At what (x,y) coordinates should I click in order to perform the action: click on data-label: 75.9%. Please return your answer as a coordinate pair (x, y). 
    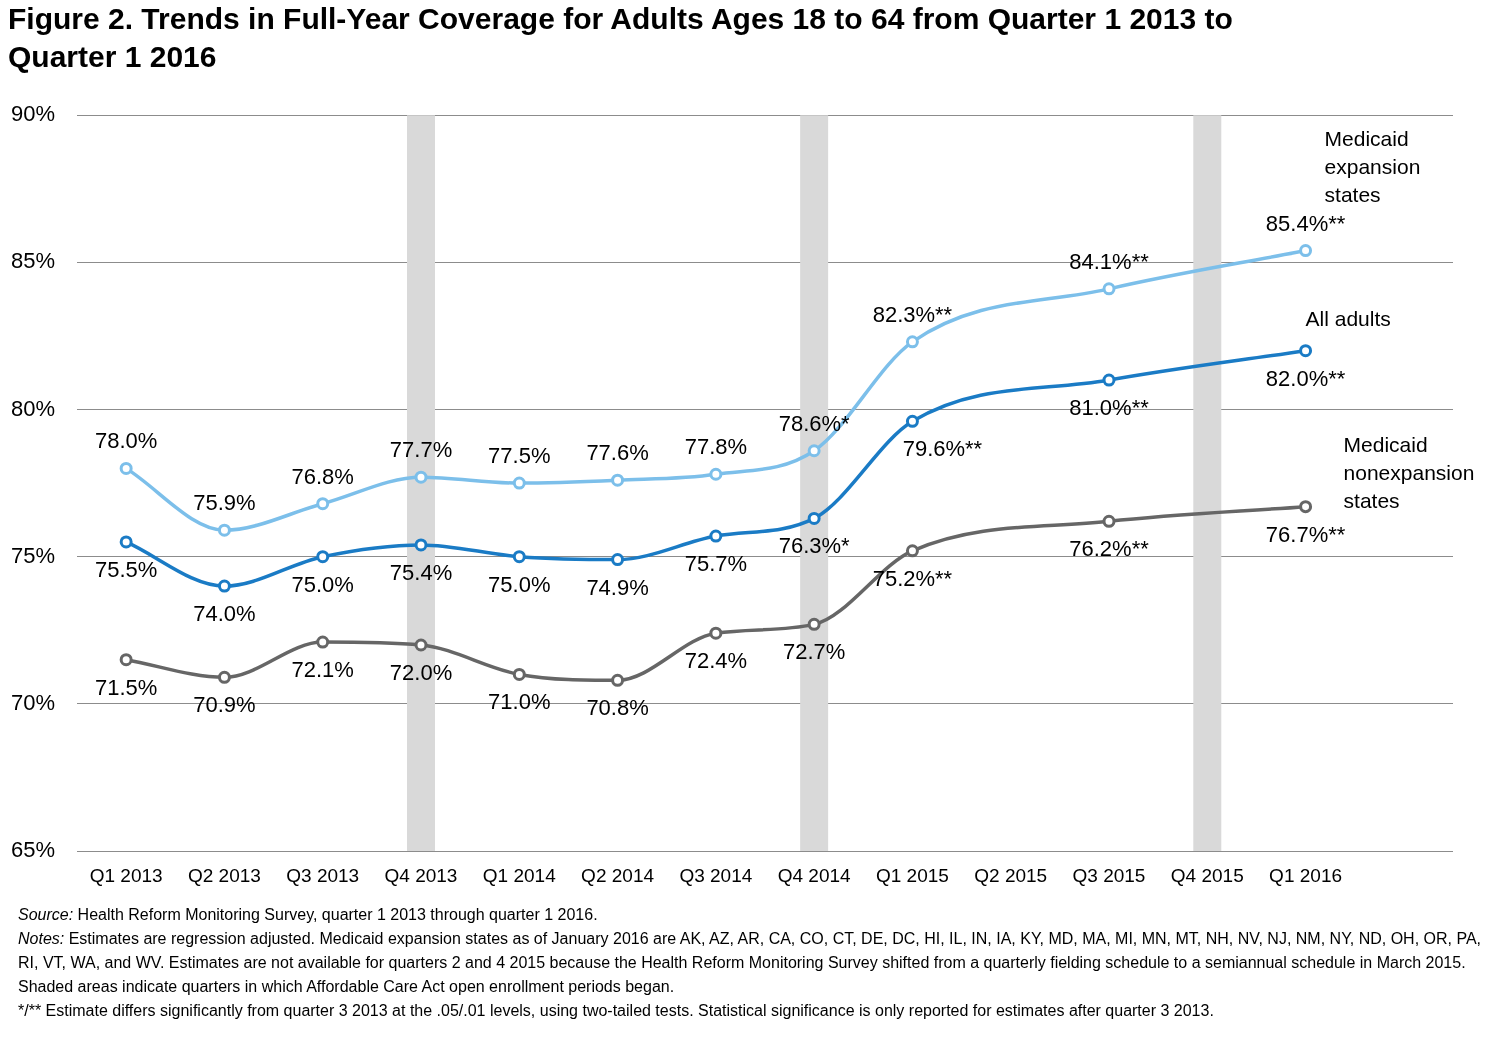
    Looking at the image, I should click on (224, 503).